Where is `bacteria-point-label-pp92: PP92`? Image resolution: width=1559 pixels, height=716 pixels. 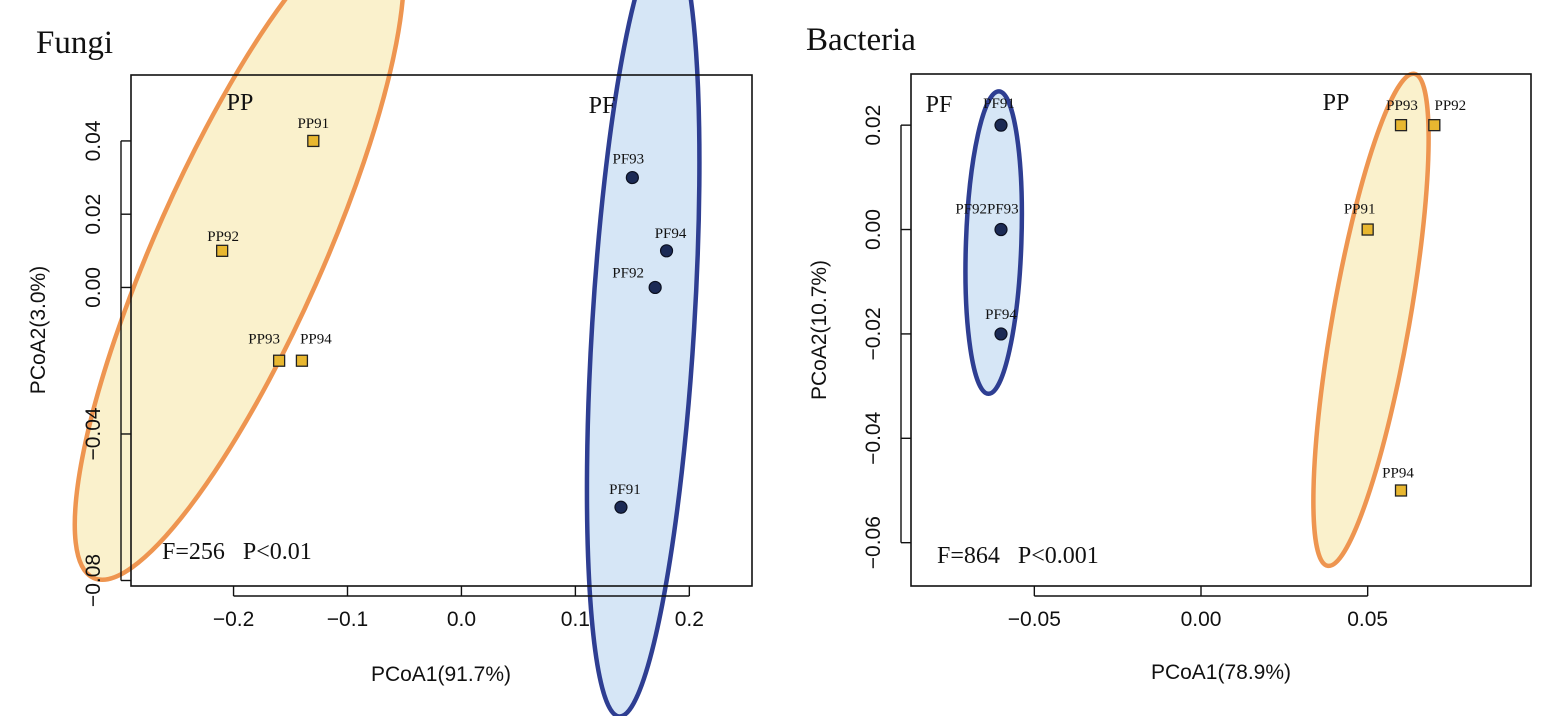 bacteria-point-label-pp92: PP92 is located at coordinates (1450, 106).